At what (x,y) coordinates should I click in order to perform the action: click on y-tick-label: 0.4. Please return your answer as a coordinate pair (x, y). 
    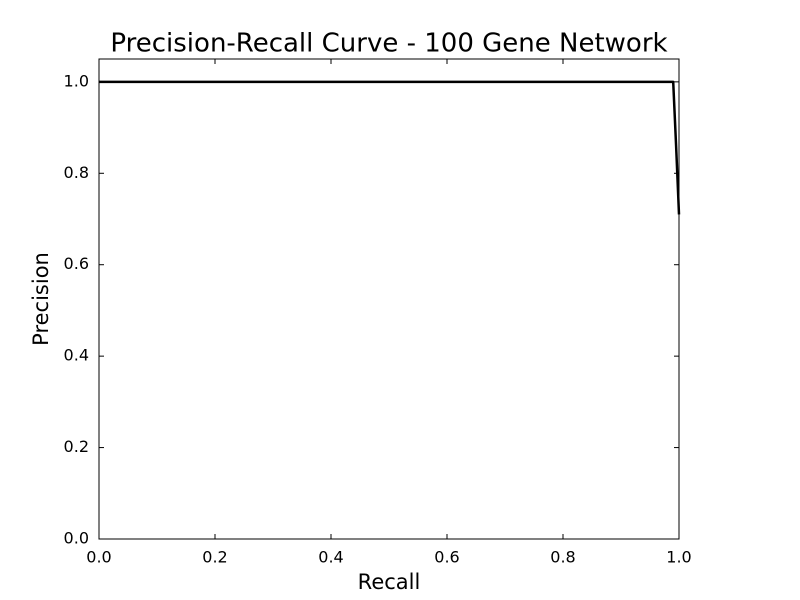
    Looking at the image, I should click on (76, 355).